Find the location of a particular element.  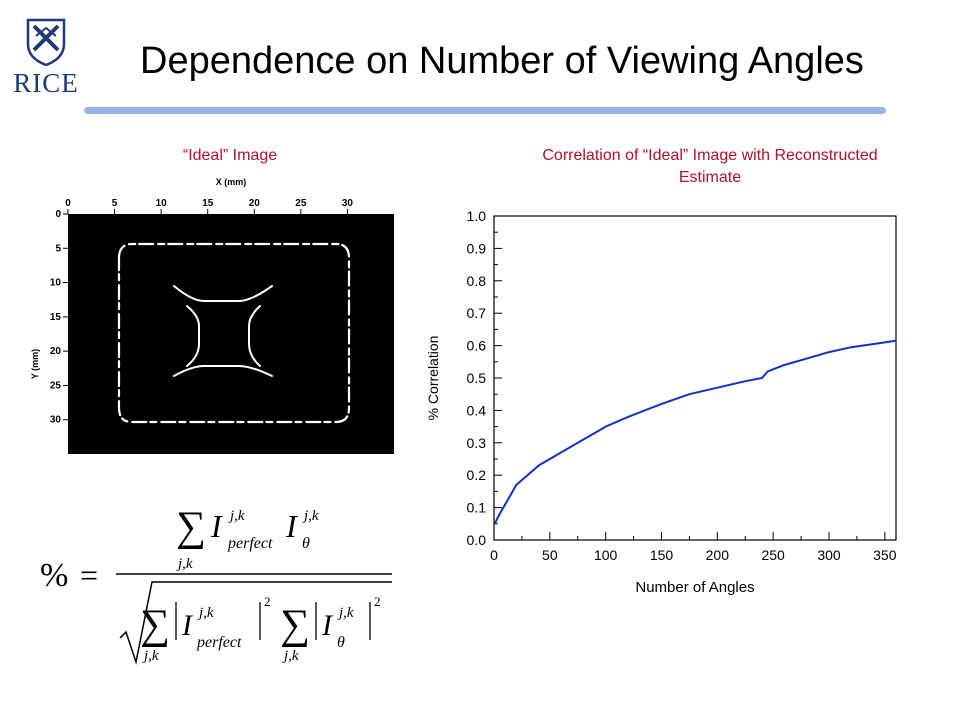

chart-x-tick-label: 50 is located at coordinates (550, 555).